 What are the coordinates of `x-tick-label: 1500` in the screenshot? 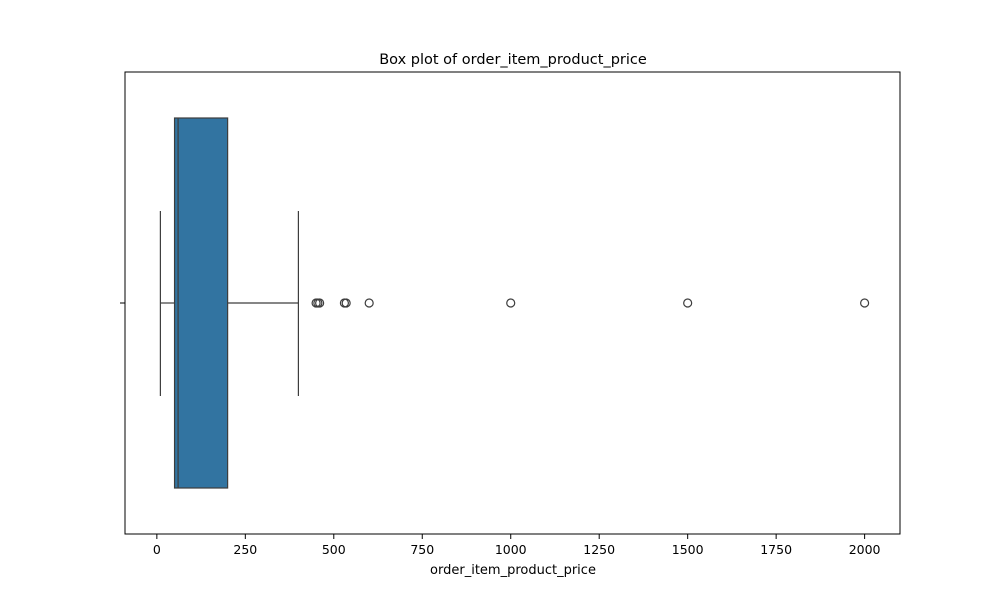 It's located at (688, 549).